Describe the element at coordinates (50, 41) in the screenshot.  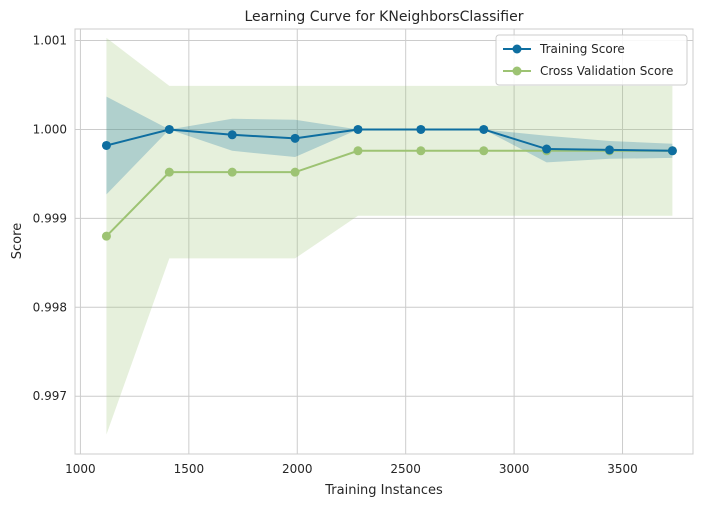
I see `y-tick-label: 1.001` at that location.